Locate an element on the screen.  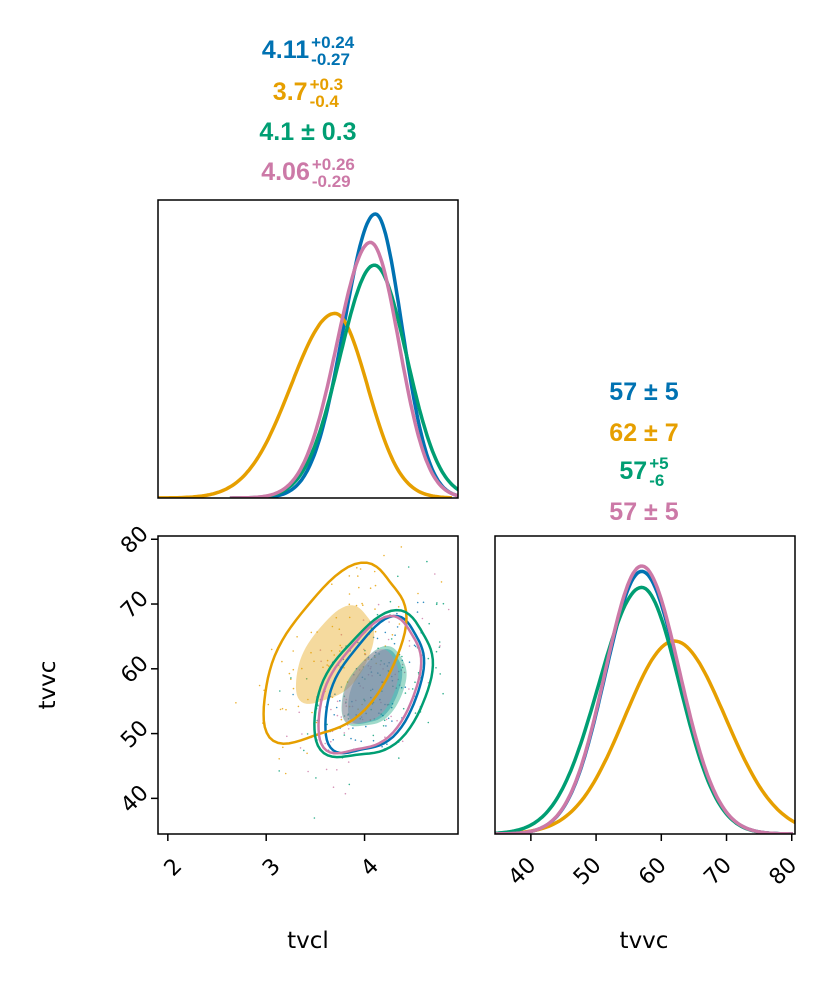
panel-tvcl-marginal is located at coordinates (308, 349).